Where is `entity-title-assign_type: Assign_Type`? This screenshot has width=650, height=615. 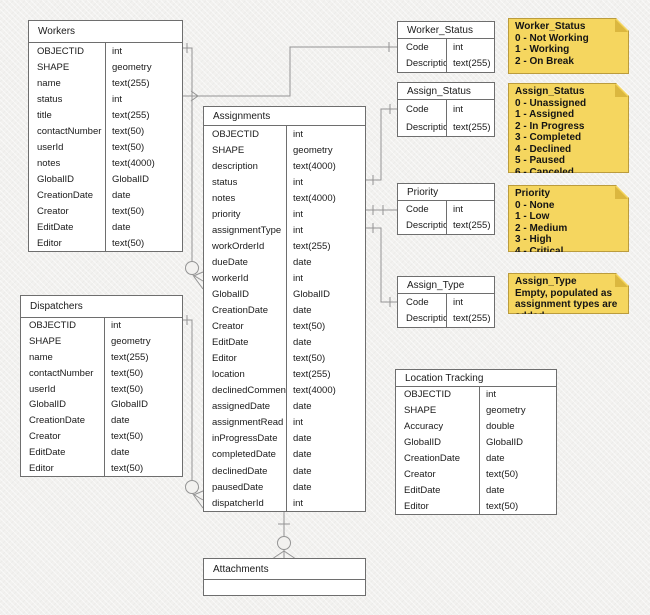 entity-title-assign_type: Assign_Type is located at coordinates (446, 285).